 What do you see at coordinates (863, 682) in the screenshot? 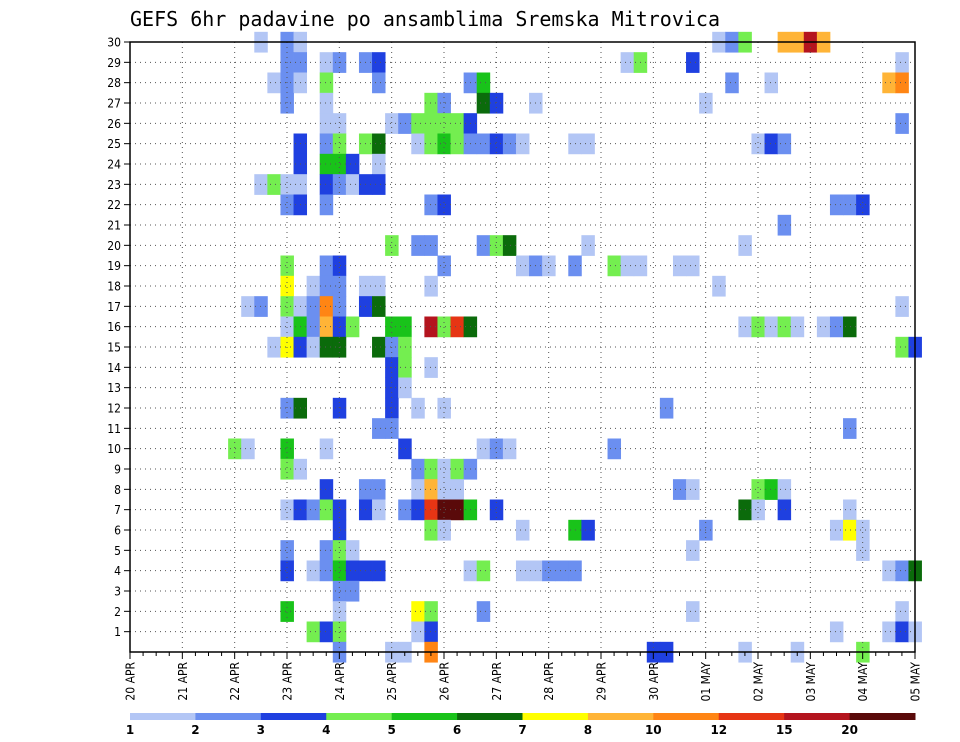
I see `x-tick-label: 04 MAY` at bounding box center [863, 682].